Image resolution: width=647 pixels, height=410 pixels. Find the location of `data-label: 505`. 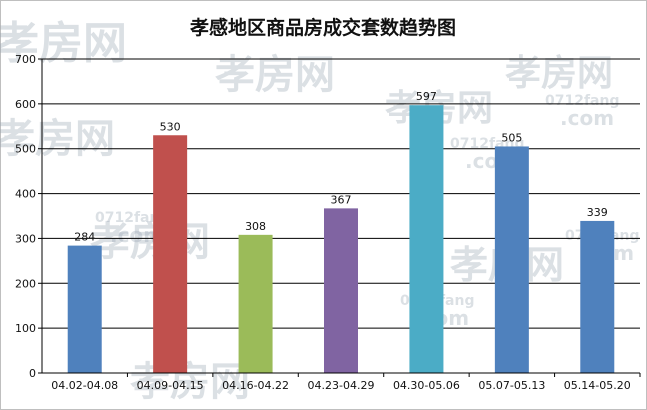

data-label: 505 is located at coordinates (511, 137).